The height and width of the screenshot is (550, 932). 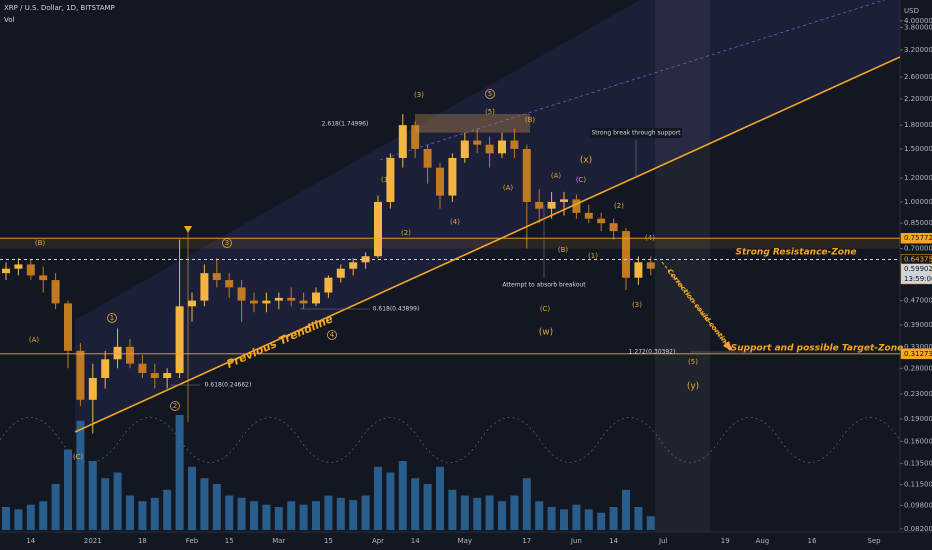 I want to click on x-tick-label: 16, so click(x=812, y=541).